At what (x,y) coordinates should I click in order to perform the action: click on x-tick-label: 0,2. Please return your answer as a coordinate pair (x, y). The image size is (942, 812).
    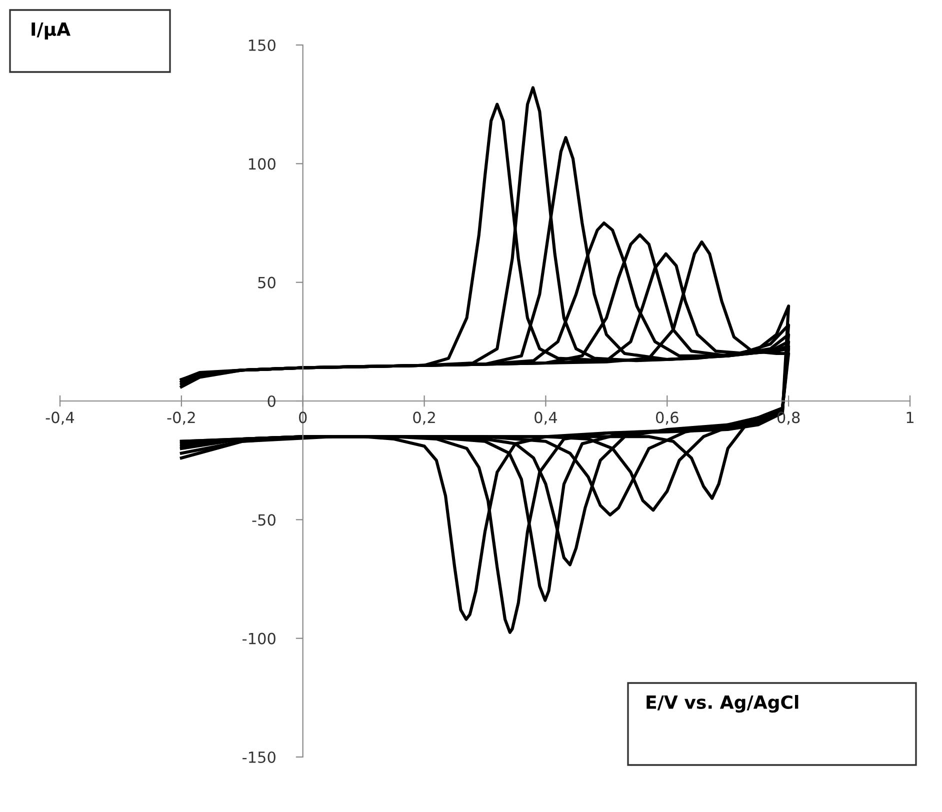
    Looking at the image, I should click on (424, 418).